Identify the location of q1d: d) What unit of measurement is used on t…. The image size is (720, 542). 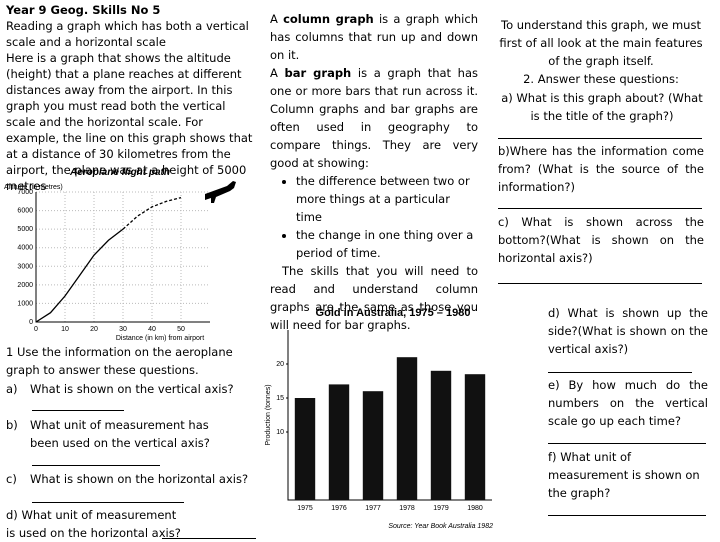
(96, 524).